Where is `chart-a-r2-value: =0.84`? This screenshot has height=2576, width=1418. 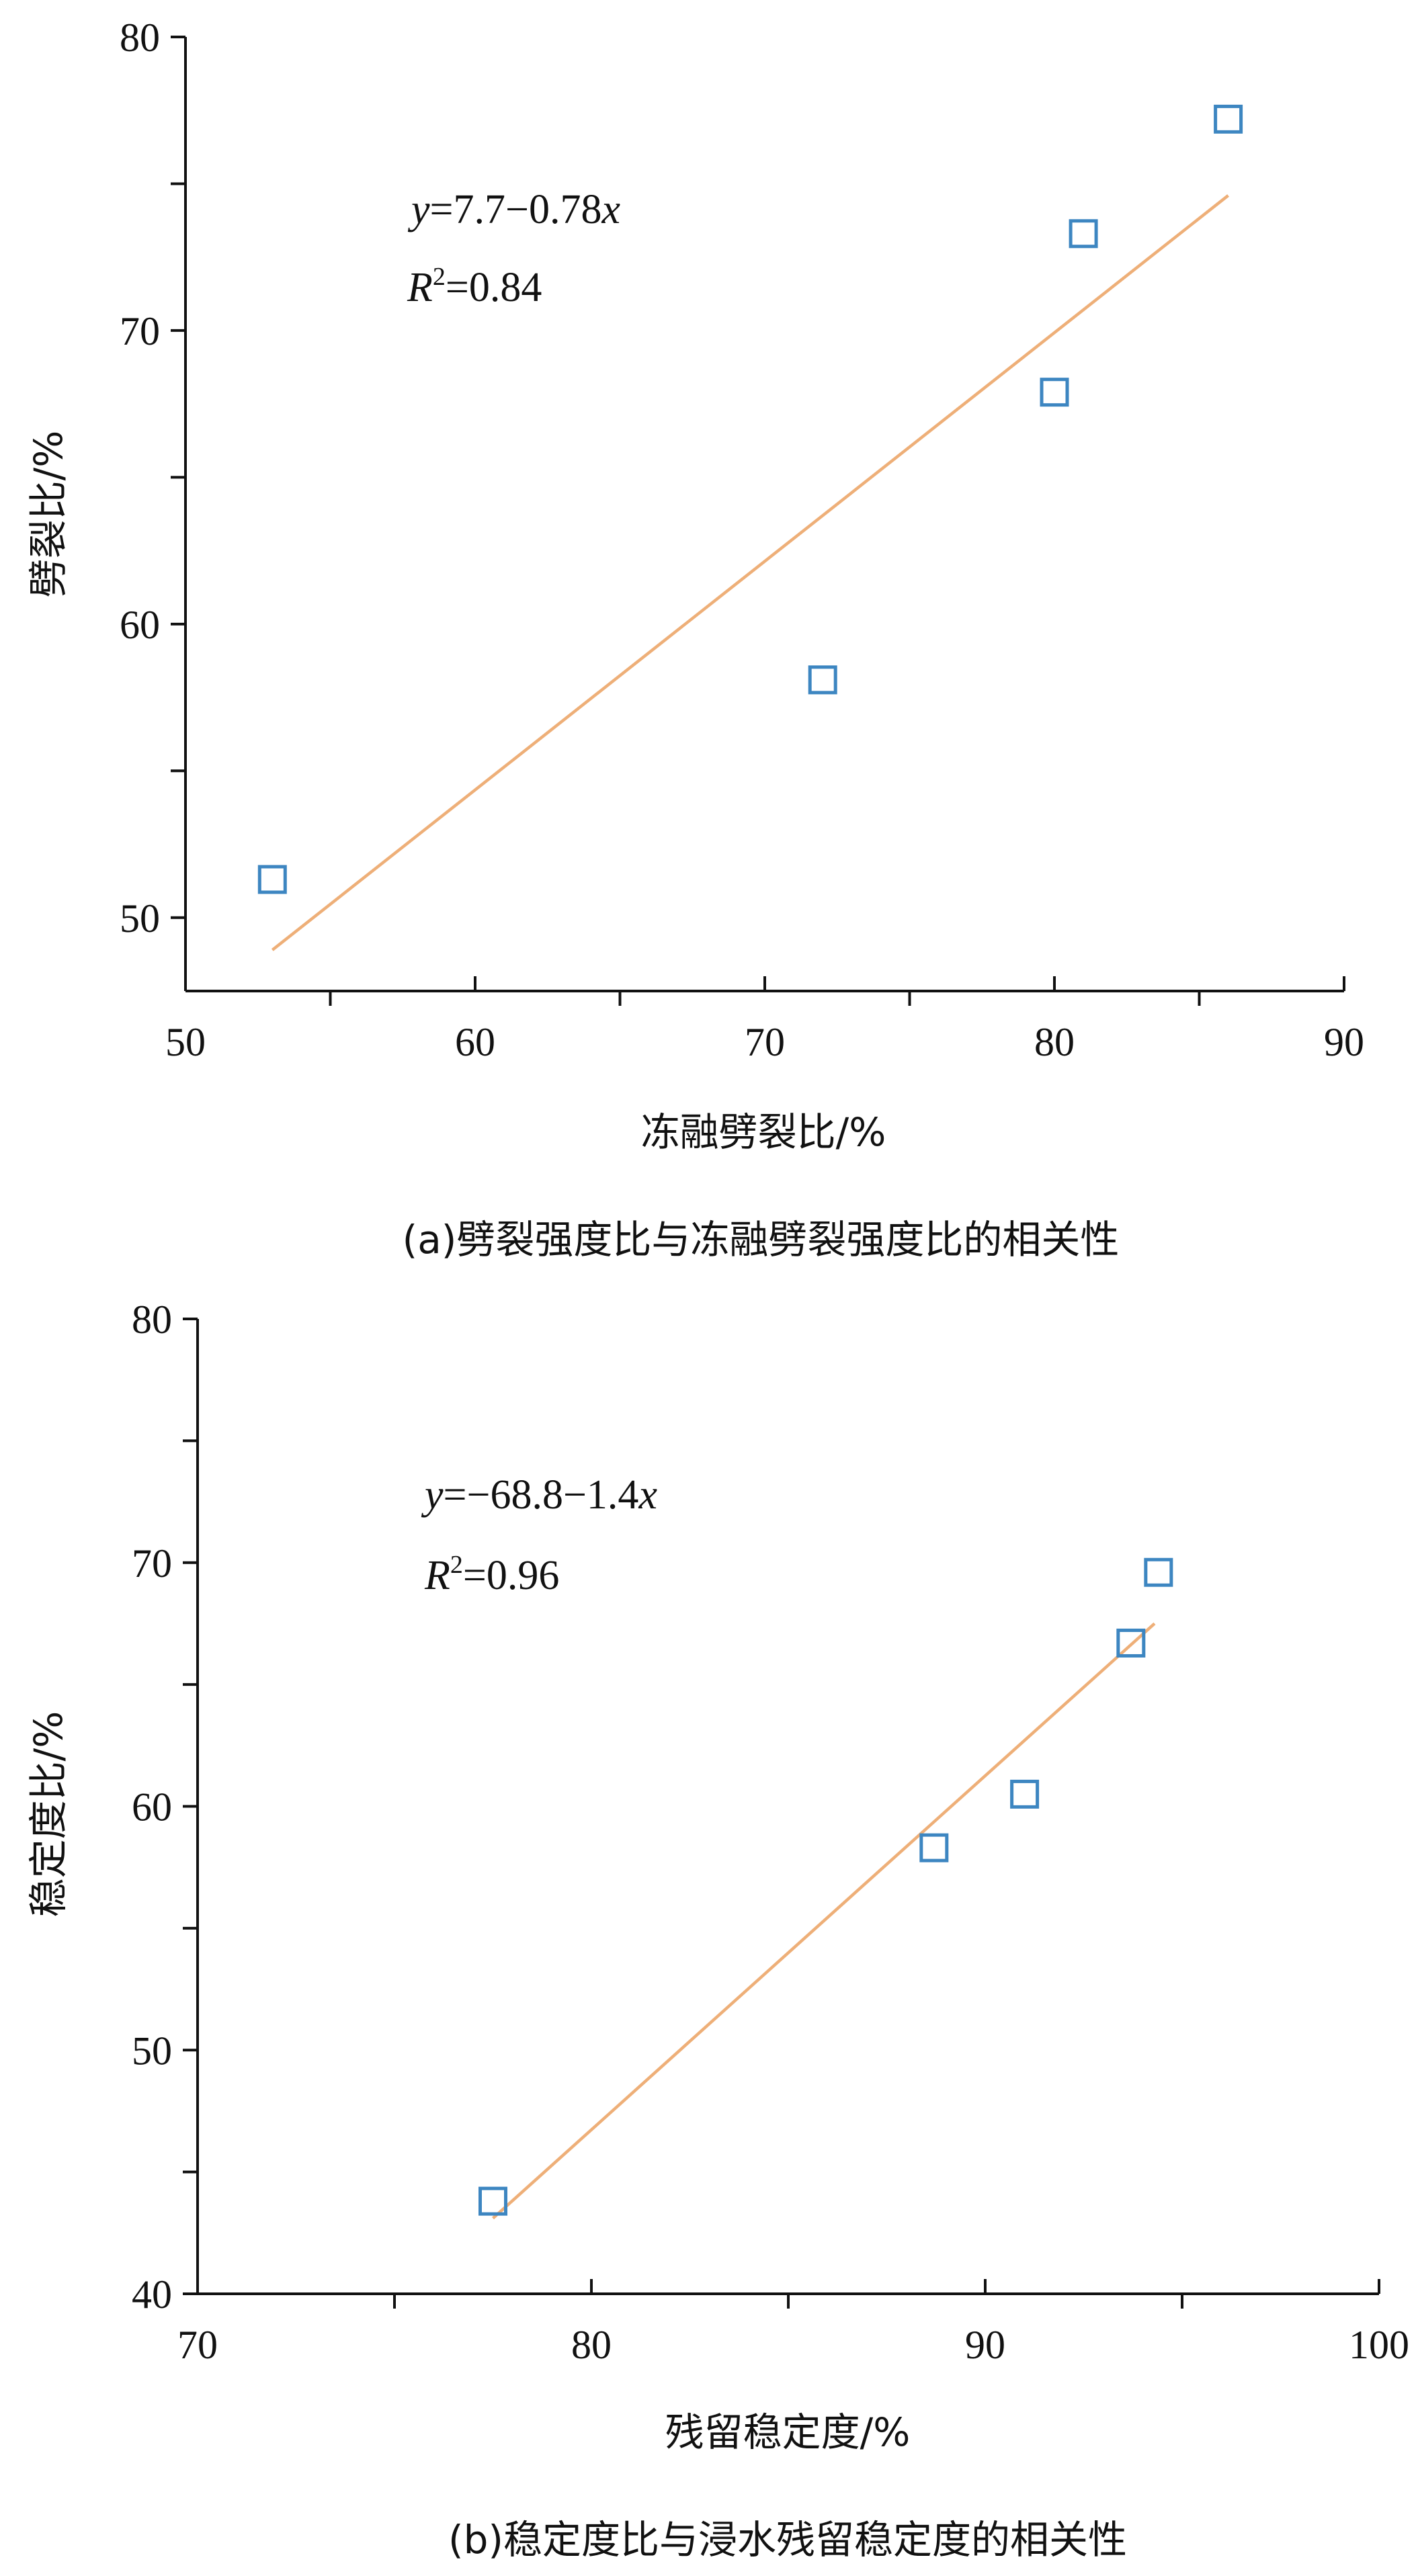
chart-a-r2-value: =0.84 is located at coordinates (494, 287).